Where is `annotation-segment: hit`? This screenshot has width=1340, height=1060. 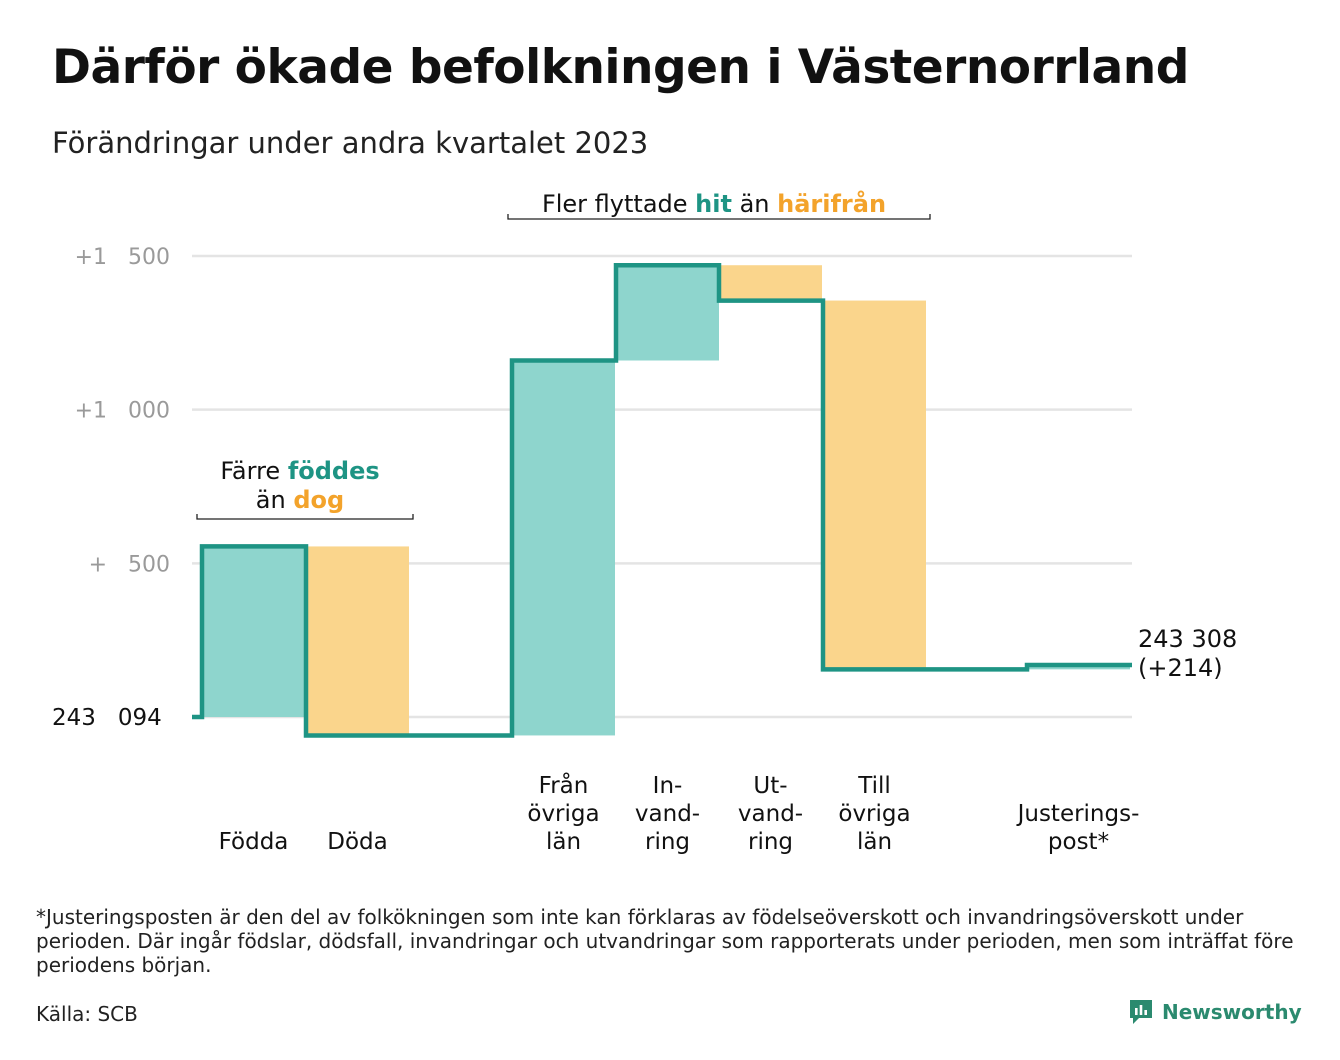 annotation-segment: hit is located at coordinates (713, 204).